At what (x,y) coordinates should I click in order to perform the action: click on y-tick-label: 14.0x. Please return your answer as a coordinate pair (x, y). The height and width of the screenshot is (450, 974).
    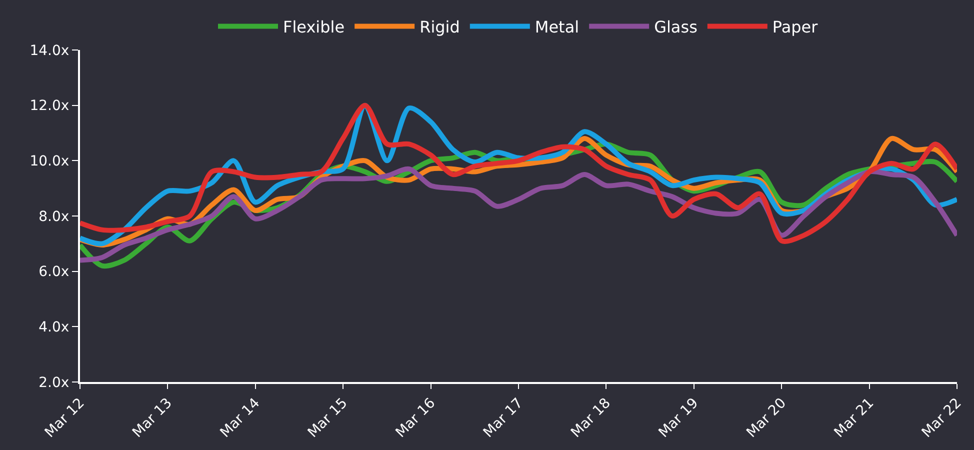
    Looking at the image, I should click on (50, 50).